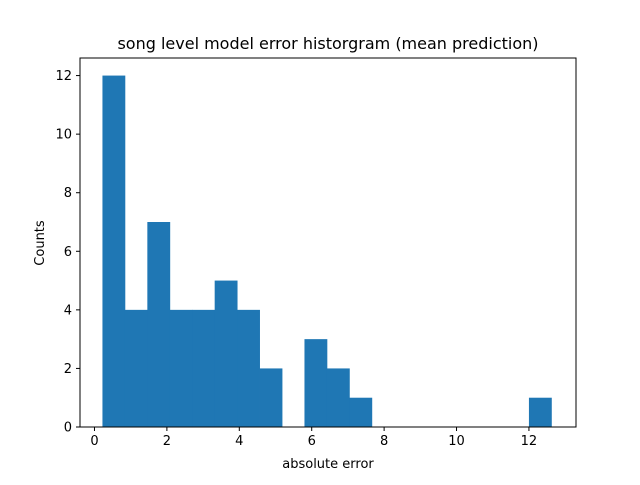 This screenshot has width=640, height=485. What do you see at coordinates (328, 464) in the screenshot?
I see `x-axis-label: absolute error` at bounding box center [328, 464].